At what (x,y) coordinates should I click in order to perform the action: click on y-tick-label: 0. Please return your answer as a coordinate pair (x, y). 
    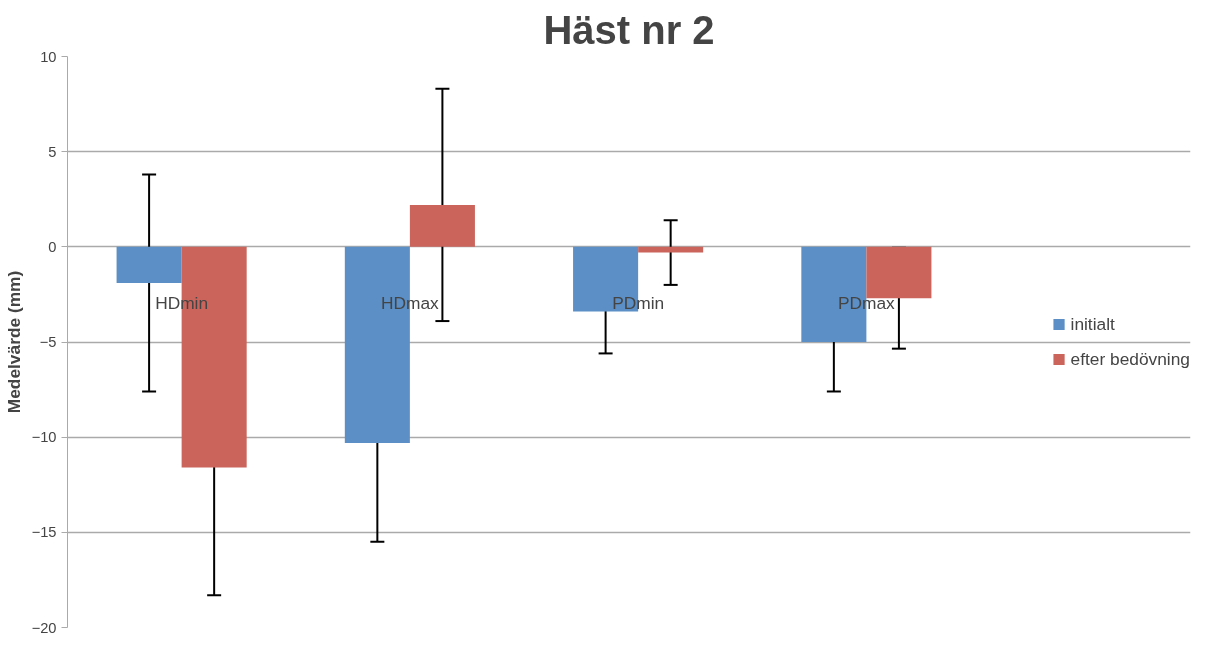
    Looking at the image, I should click on (52, 246).